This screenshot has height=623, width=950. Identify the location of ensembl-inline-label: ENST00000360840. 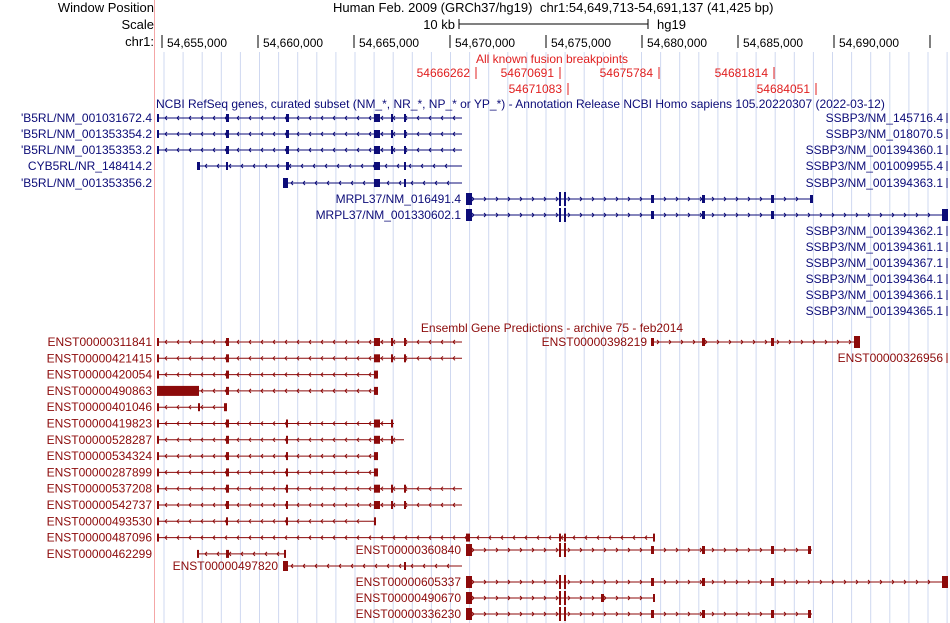
(409, 550).